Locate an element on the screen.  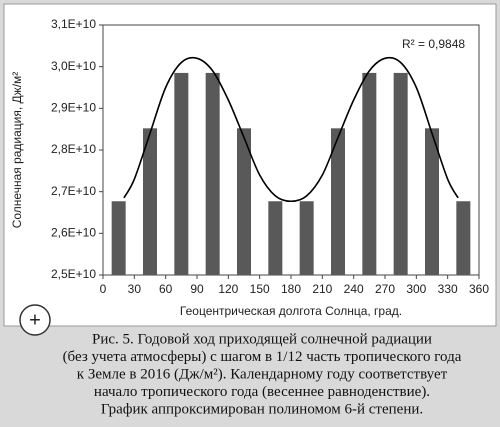
expand-icon: + is located at coordinates (35, 320).